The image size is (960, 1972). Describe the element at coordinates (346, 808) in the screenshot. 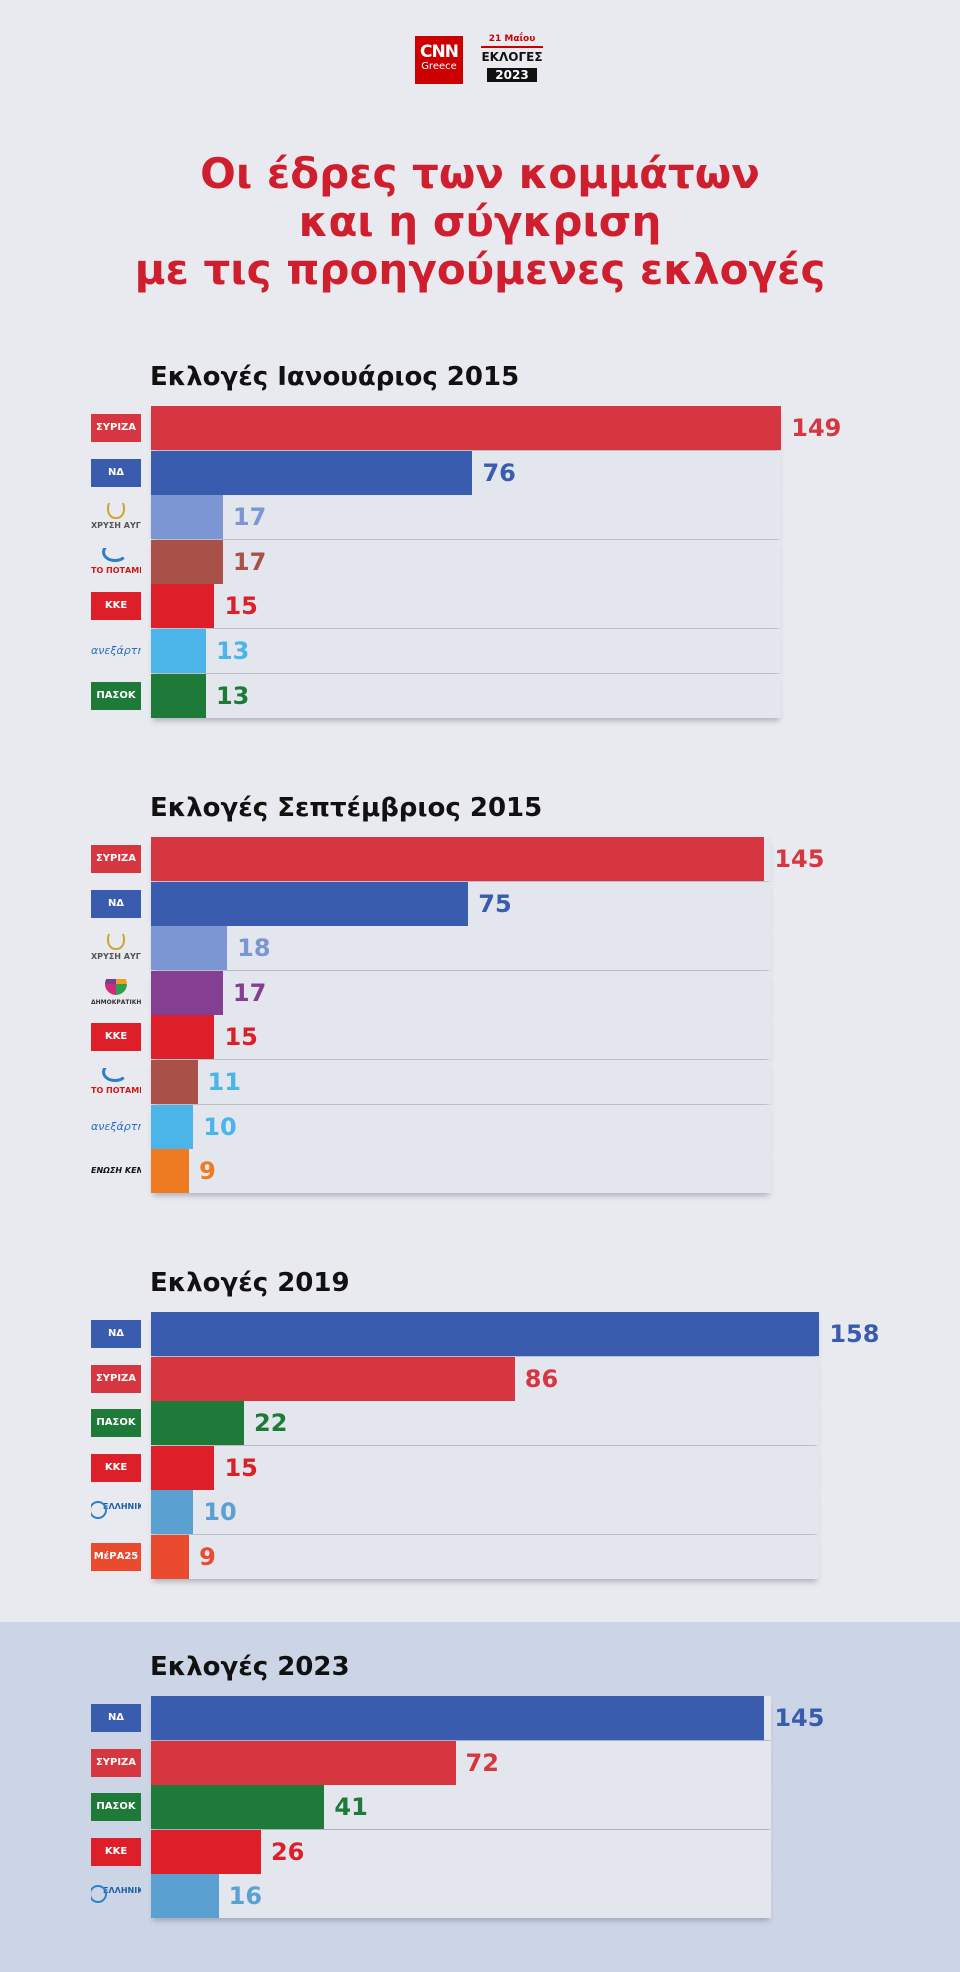

I see `chart-title: Εκλογές Σεπτέμβριος 2015` at that location.